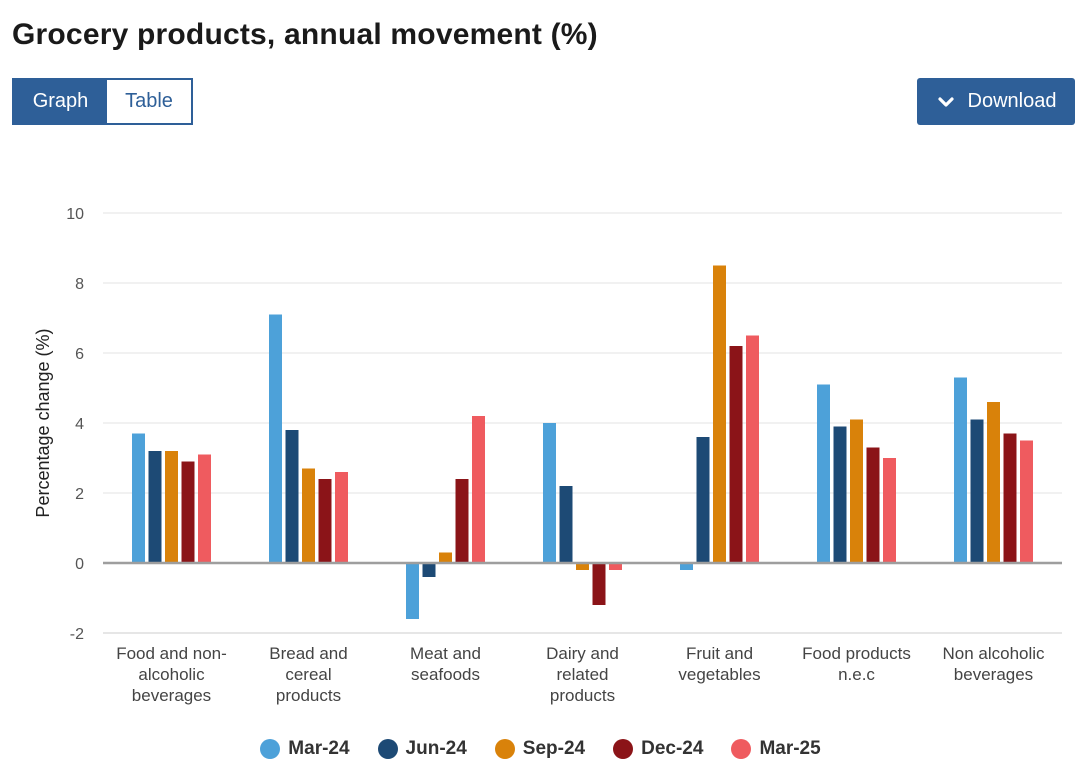 The width and height of the screenshot is (1081, 775). I want to click on x-category-label-line: Dairy and, so click(582, 653).